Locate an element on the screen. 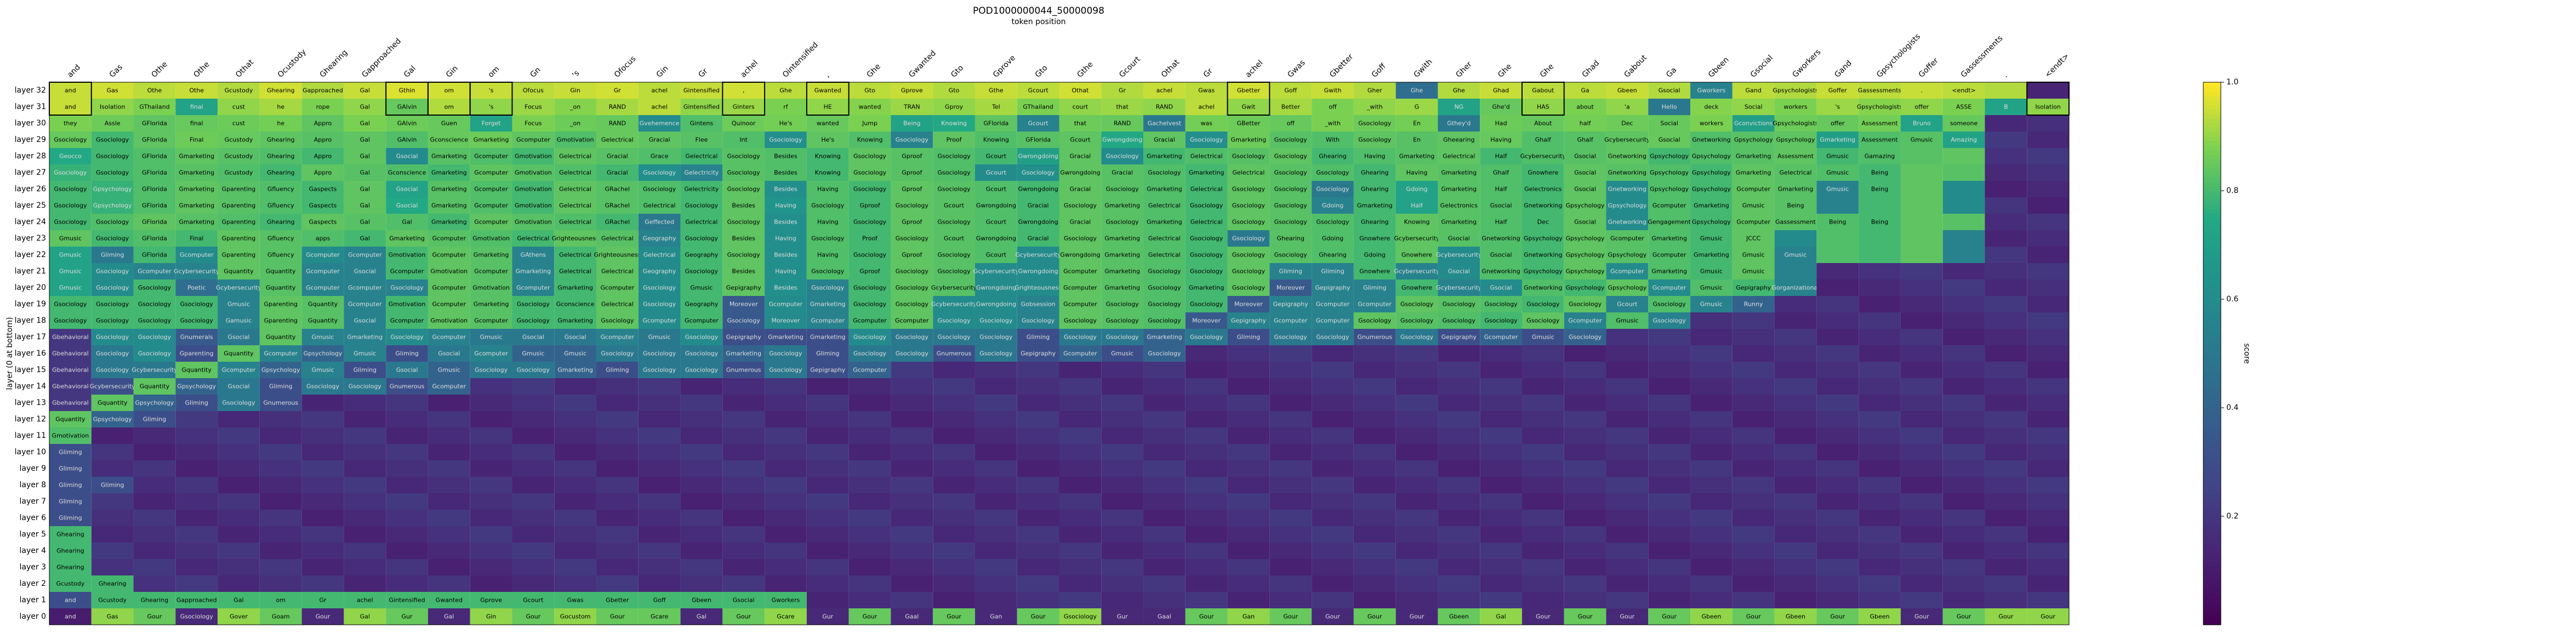 Image resolution: width=2576 pixels, height=633 pixels. cell-label: Gnowhere is located at coordinates (1416, 255).